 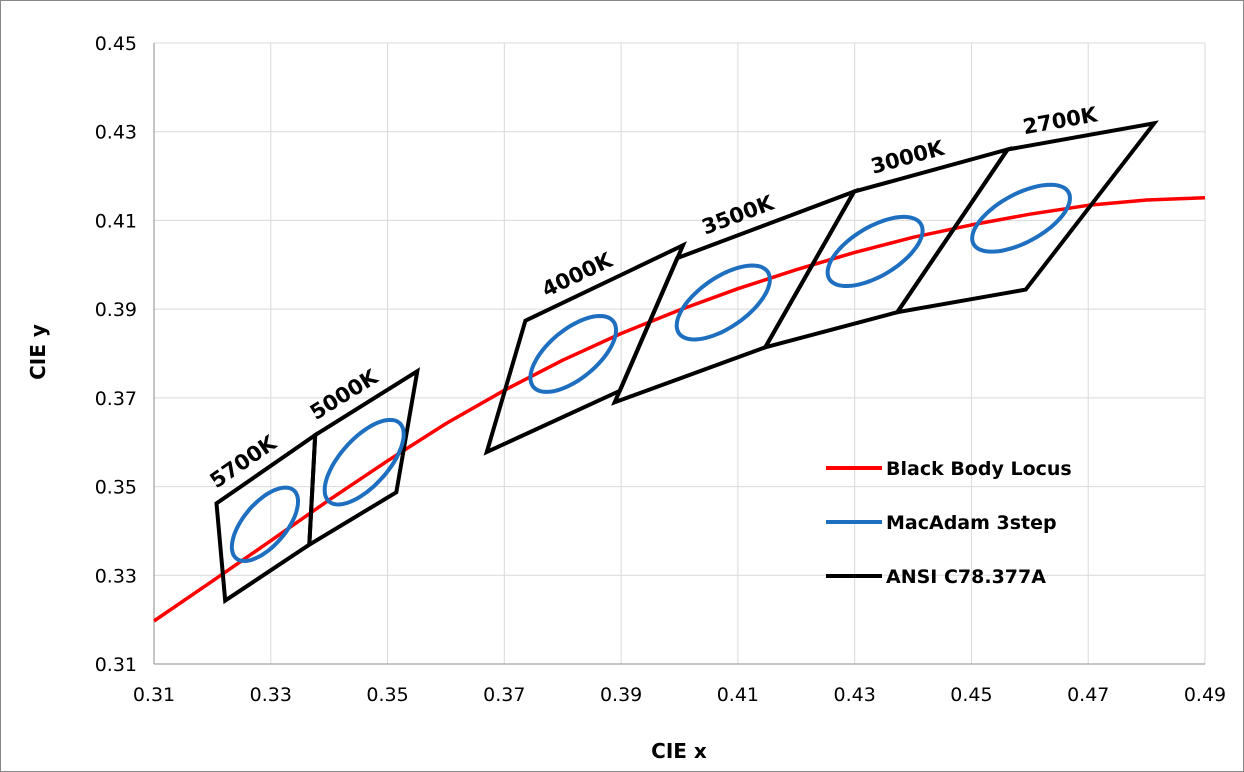 I want to click on legend-label: ANSI C78.377A, so click(x=966, y=577).